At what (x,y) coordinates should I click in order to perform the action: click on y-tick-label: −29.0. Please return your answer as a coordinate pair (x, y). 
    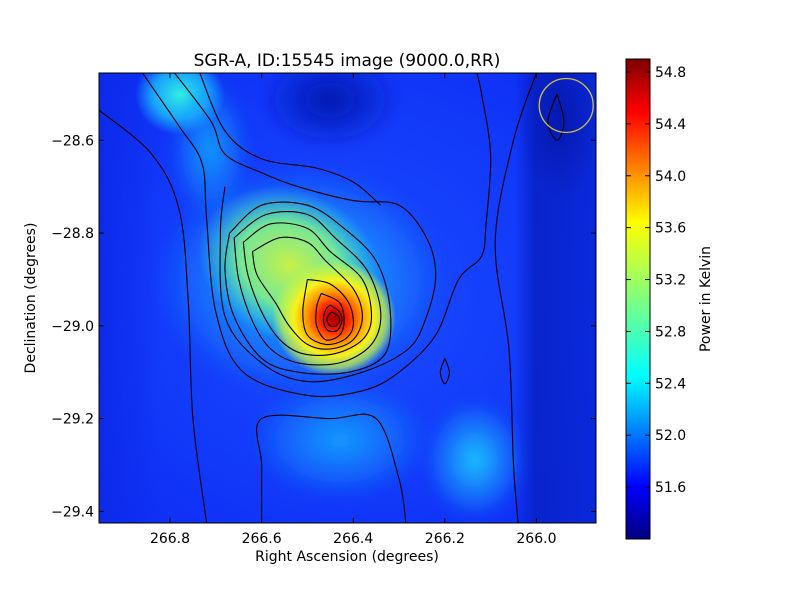
    Looking at the image, I should click on (72, 327).